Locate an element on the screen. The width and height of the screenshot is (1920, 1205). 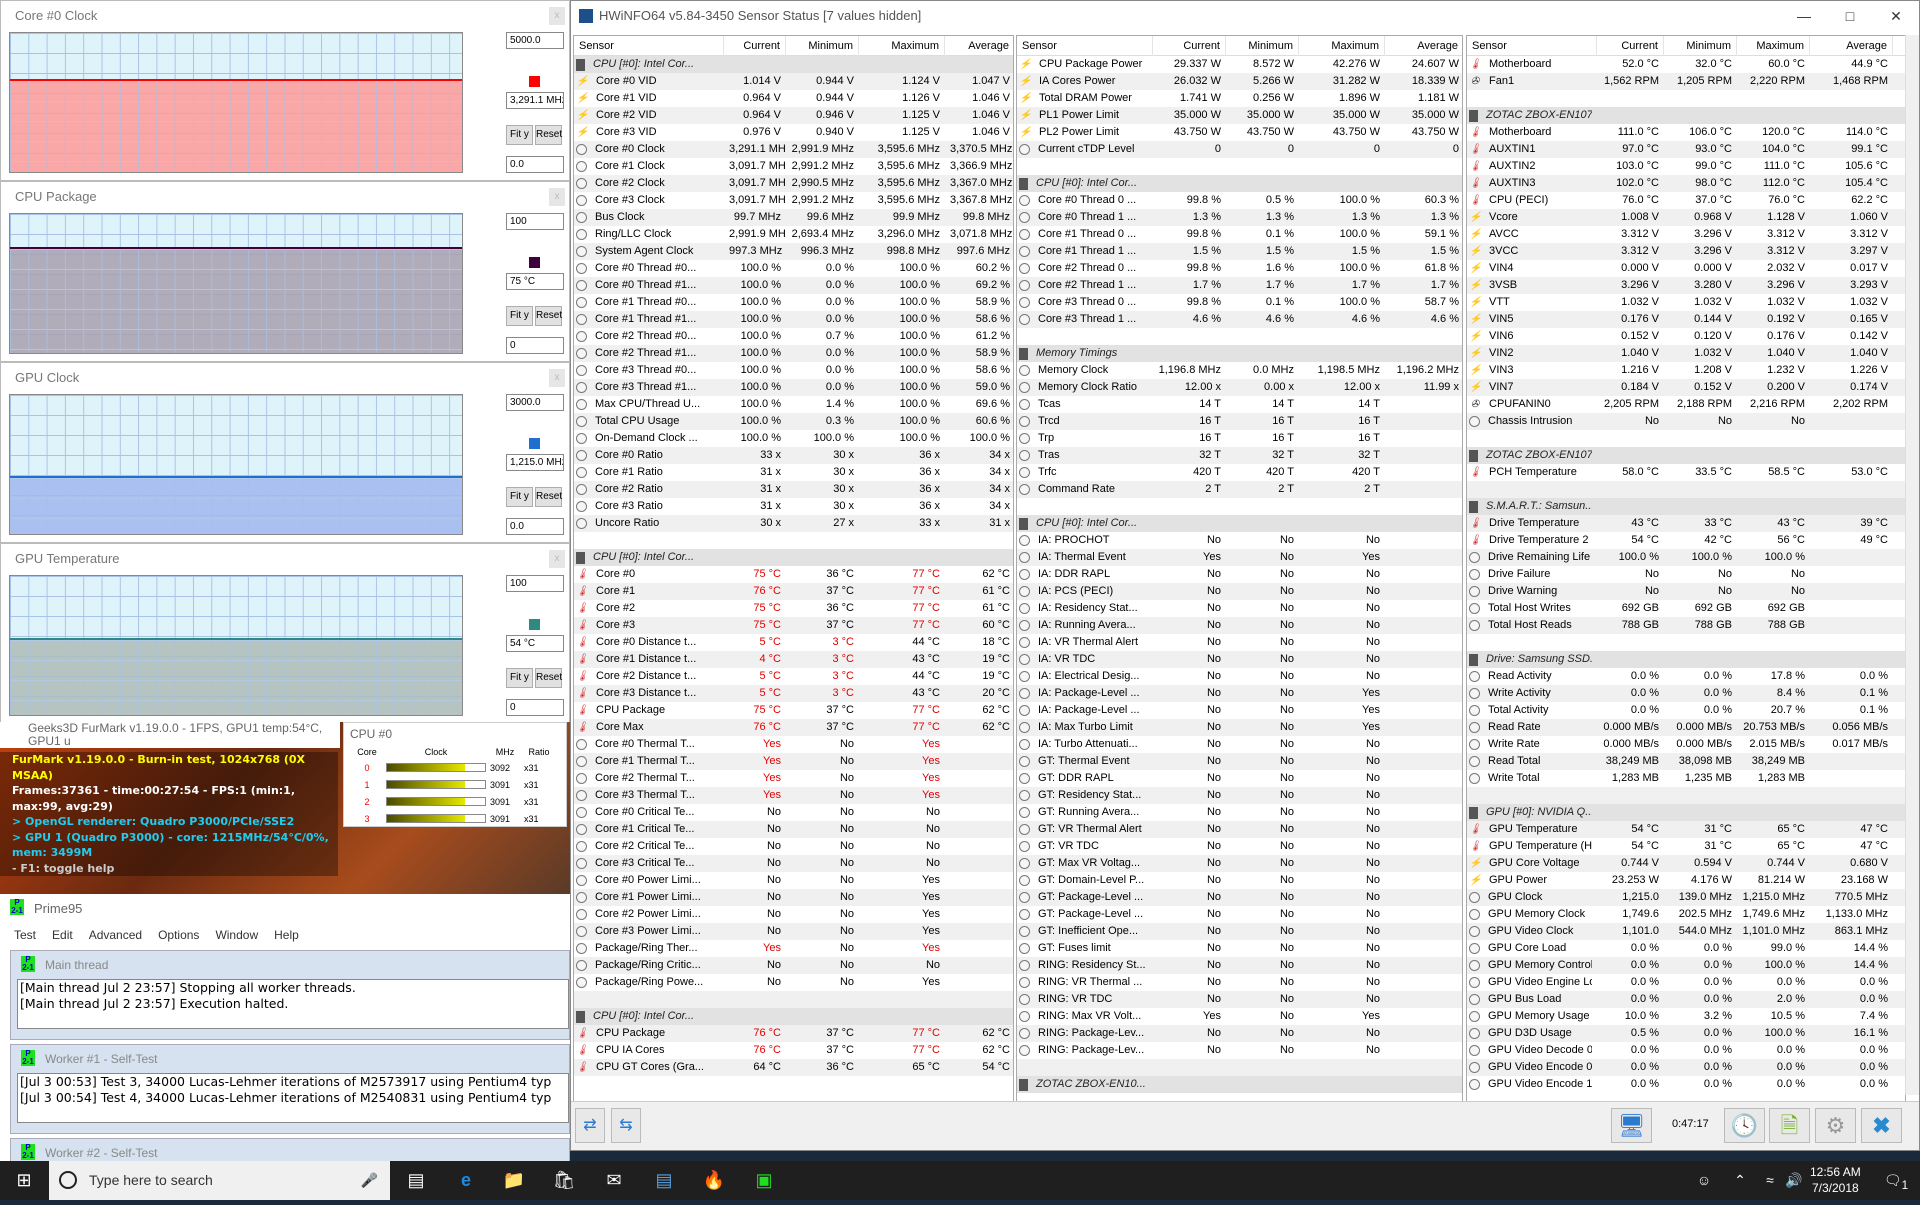
minimize-button: — is located at coordinates (1804, 16).